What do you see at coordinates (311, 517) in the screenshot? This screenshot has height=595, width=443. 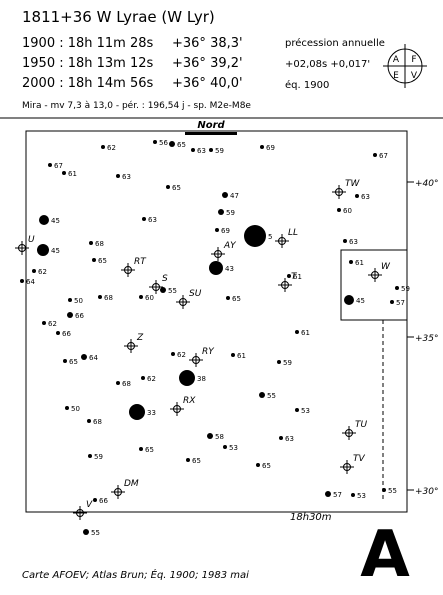 I see `ra-label: 18h30m` at bounding box center [311, 517].